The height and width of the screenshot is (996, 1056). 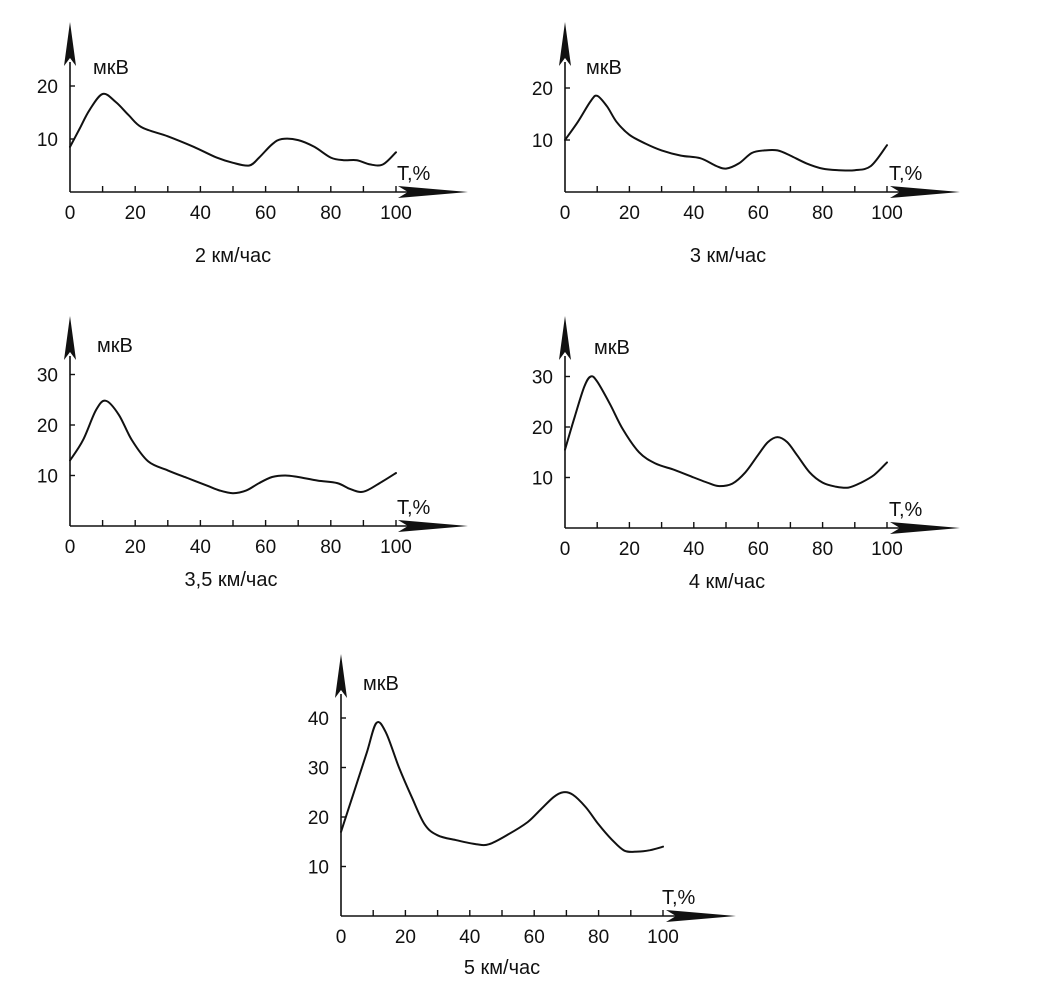 What do you see at coordinates (231, 580) in the screenshot?
I see `chart-caption: 3,5 км/час` at bounding box center [231, 580].